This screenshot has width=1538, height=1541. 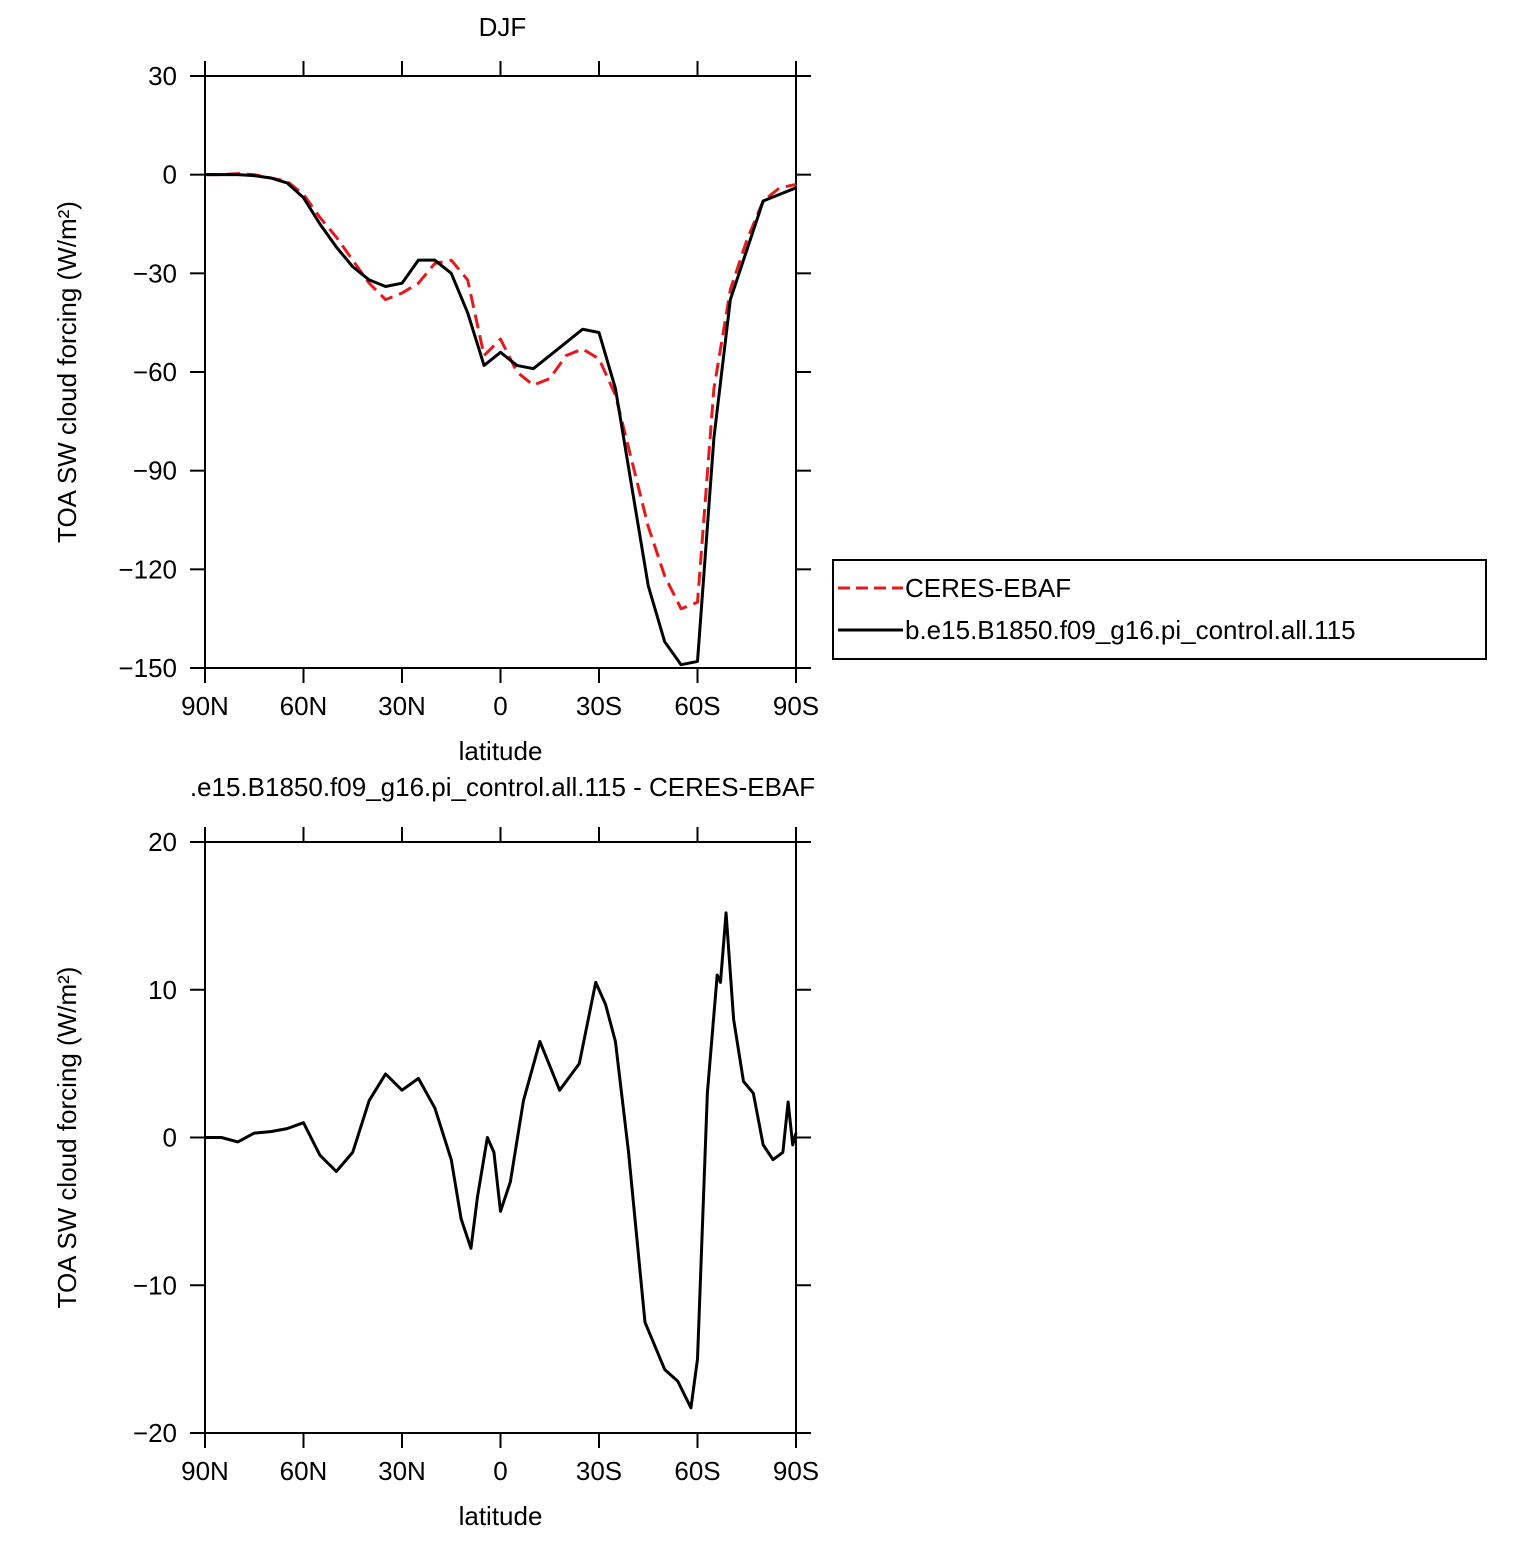 I want to click on legend-box, so click(x=1159, y=609).